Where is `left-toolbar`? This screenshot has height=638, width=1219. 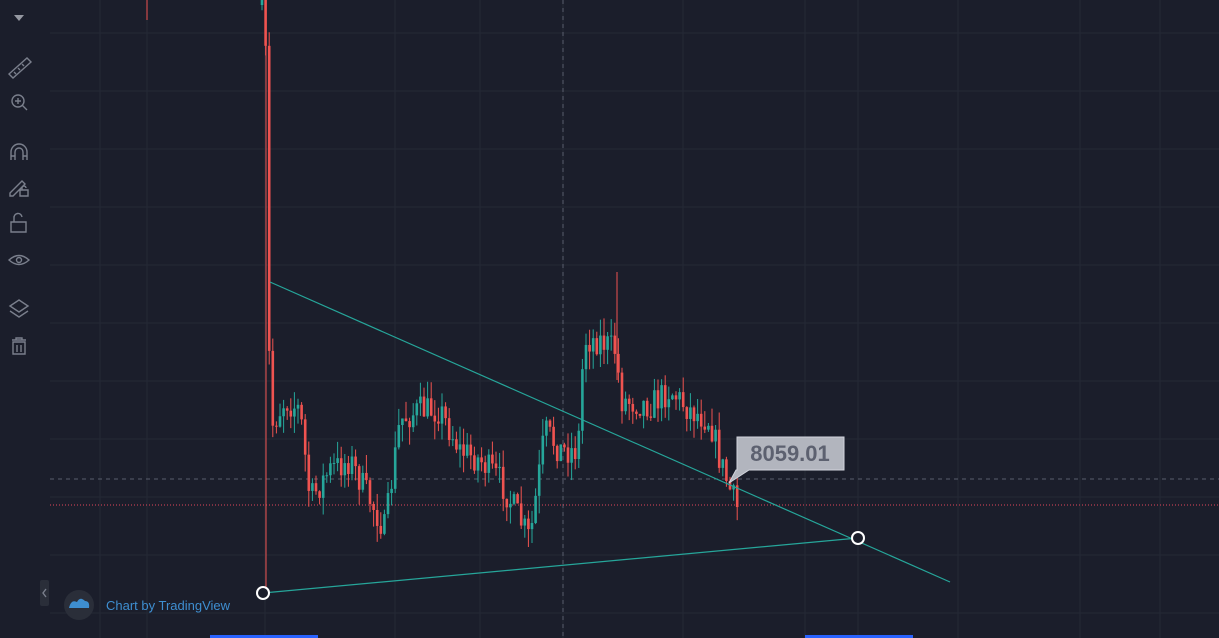 left-toolbar is located at coordinates (25, 319).